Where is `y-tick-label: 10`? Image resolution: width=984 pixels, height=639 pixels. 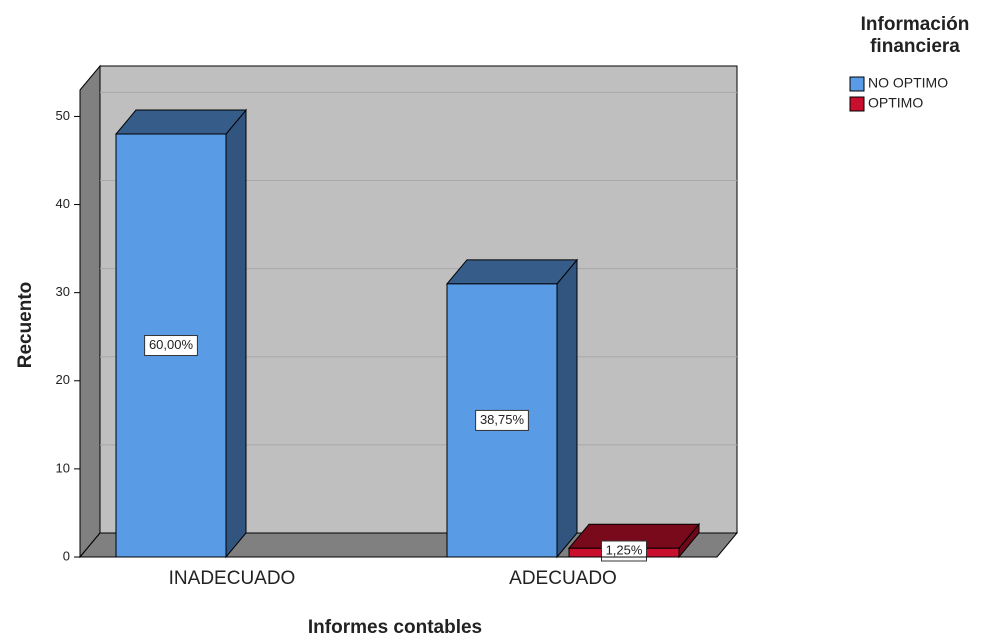 y-tick-label: 10 is located at coordinates (63, 467).